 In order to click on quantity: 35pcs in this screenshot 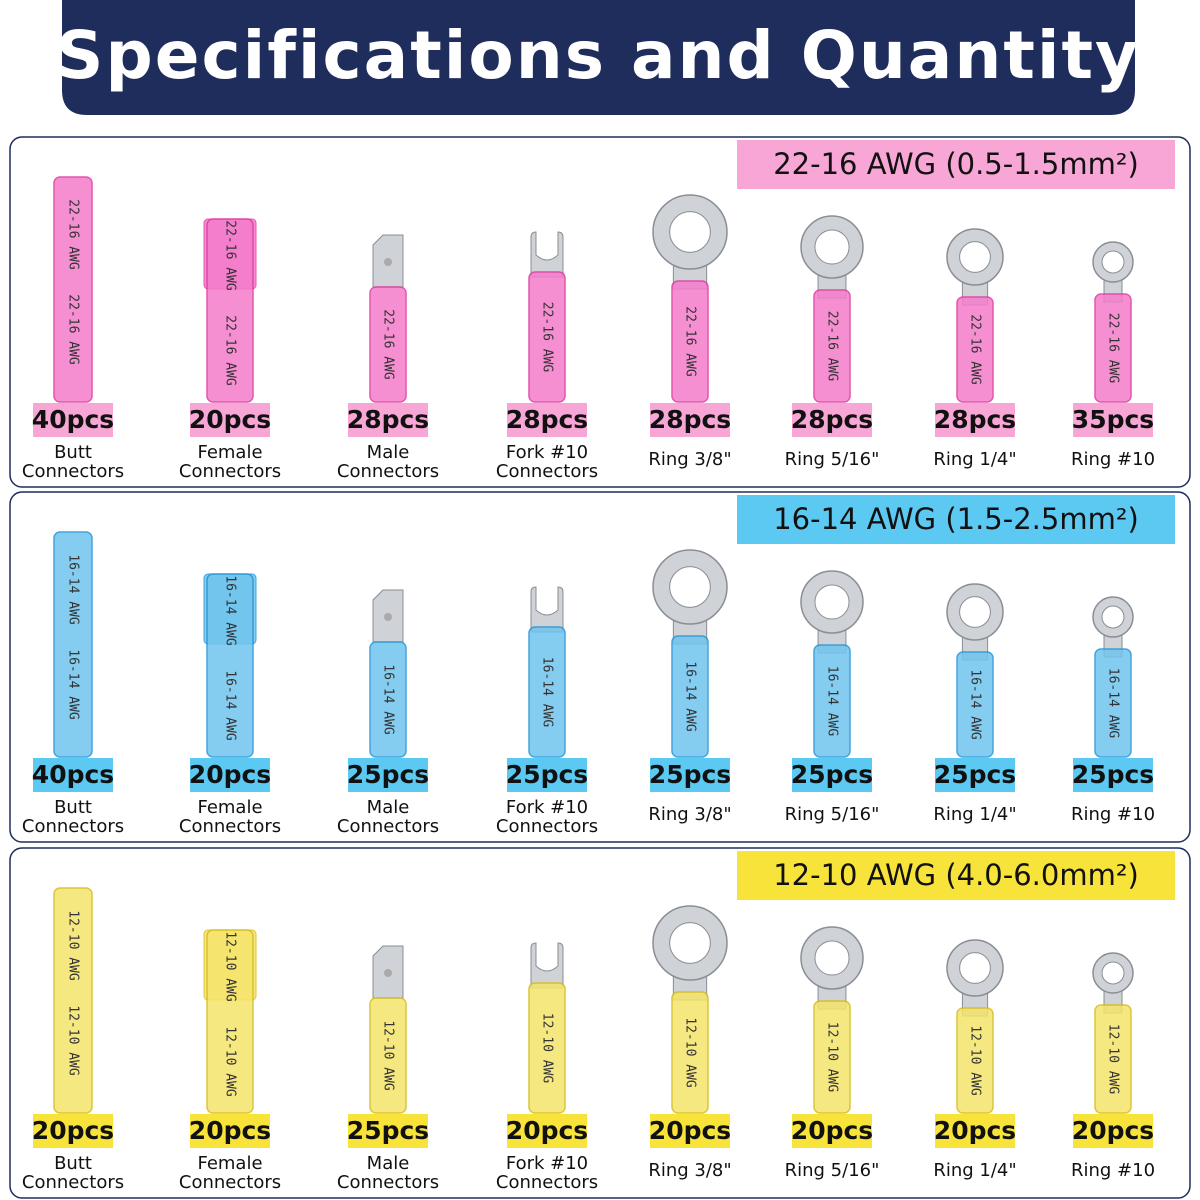, I will do `click(1113, 419)`.